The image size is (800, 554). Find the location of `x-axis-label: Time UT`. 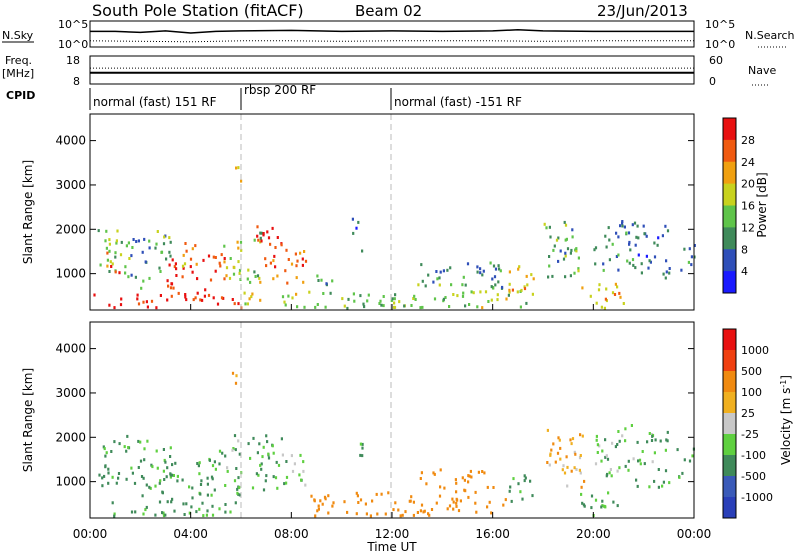

x-axis-label: Time UT is located at coordinates (391, 547).